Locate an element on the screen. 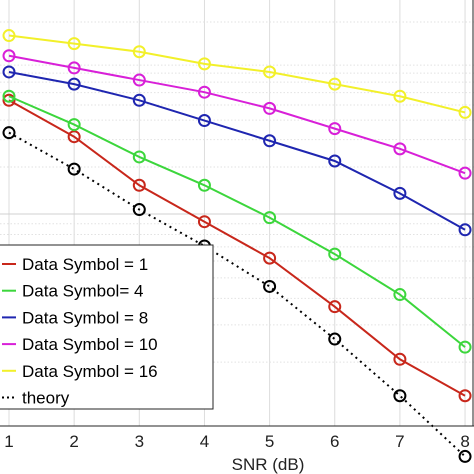 Image resolution: width=474 pixels, height=474 pixels. legend-entry: theory is located at coordinates (36, 398).